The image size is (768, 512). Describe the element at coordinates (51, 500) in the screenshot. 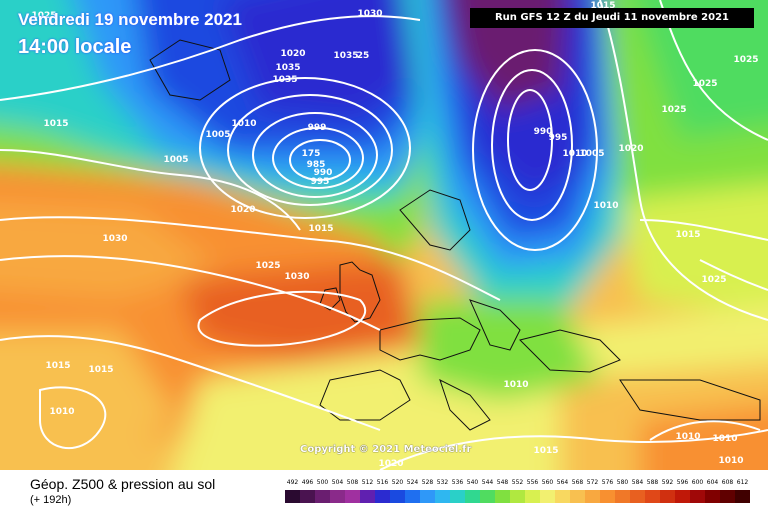

I see `legend-subtitle: (+ 192h)` at that location.